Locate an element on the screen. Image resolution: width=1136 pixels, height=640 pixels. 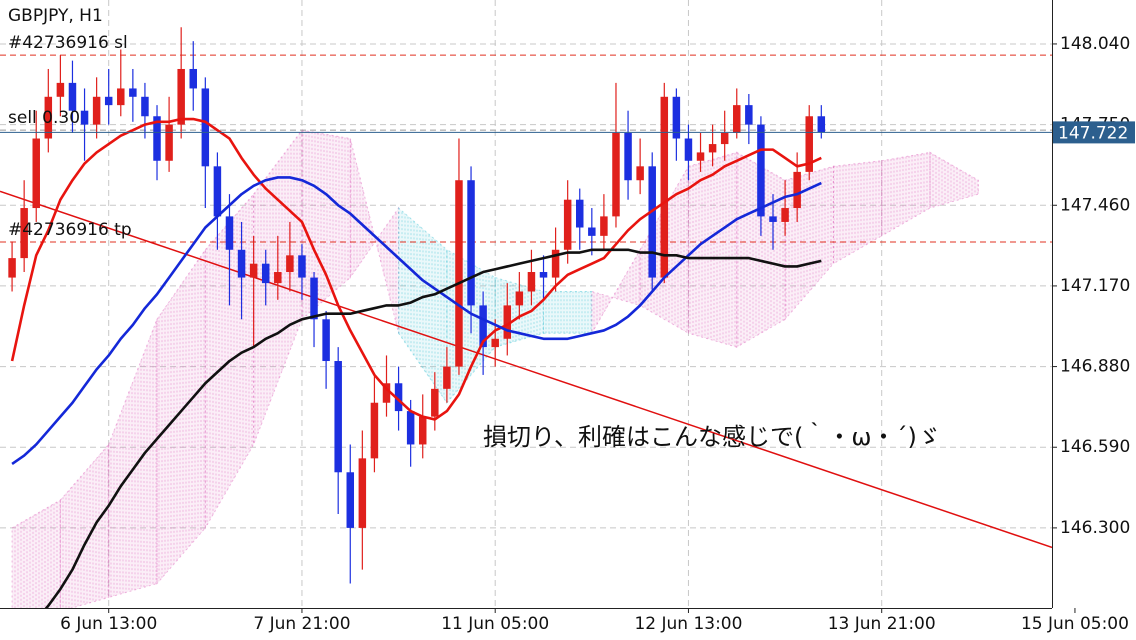
x-tick-label: 15 Jun 05:00 is located at coordinates (1075, 624).